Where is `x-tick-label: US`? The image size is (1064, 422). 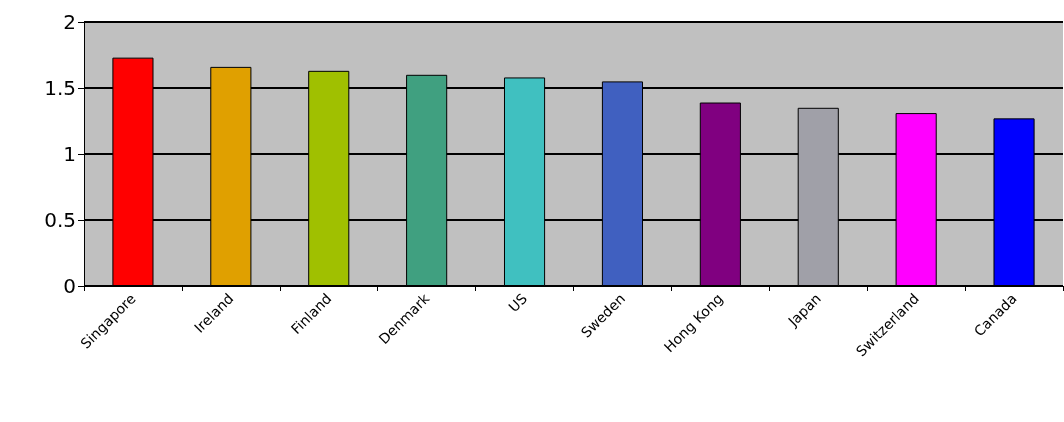 x-tick-label: US is located at coordinates (518, 303).